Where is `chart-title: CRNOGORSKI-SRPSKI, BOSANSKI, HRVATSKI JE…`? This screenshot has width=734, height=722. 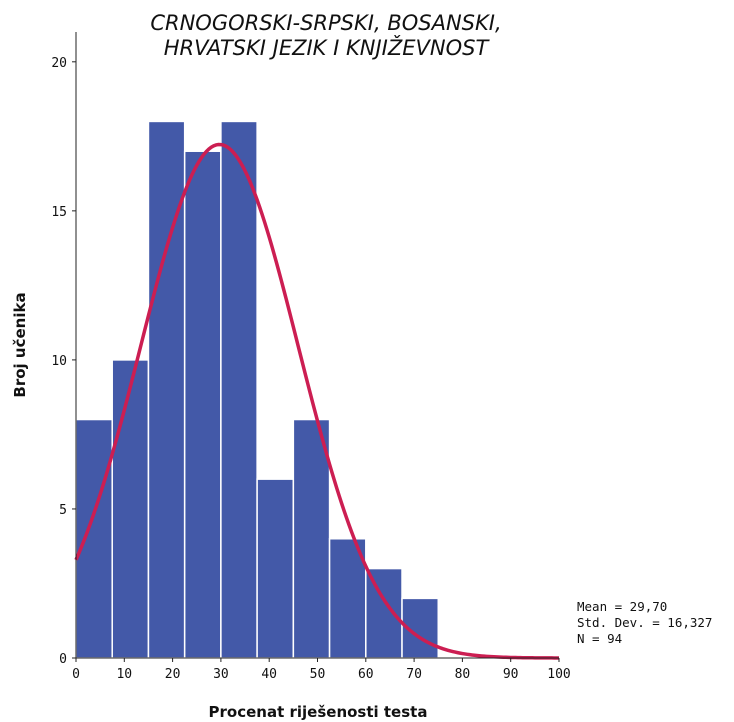 chart-title: CRNOGORSKI-SRPSKI, BOSANSKI, HRVATSKI JE… is located at coordinates (325, 35).